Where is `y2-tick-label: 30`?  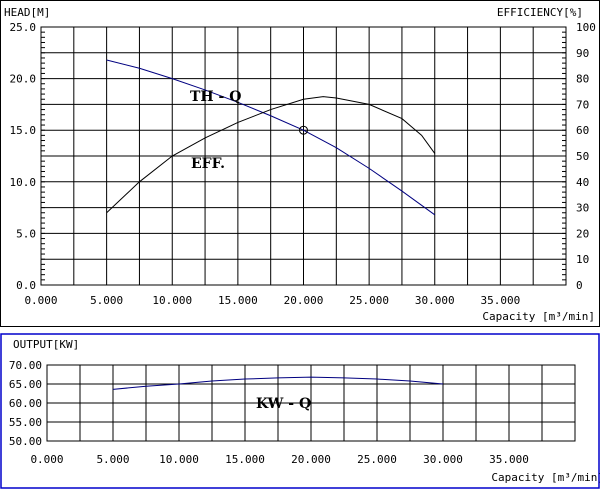
y2-tick-label: 30 is located at coordinates (582, 208).